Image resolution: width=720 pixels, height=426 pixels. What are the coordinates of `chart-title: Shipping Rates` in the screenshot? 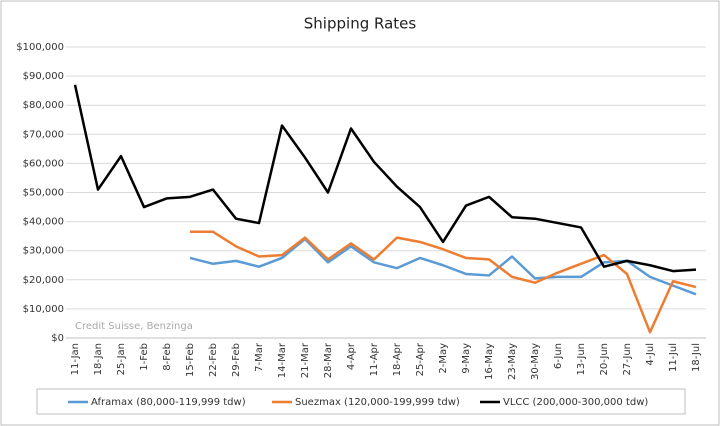 It's located at (360, 24).